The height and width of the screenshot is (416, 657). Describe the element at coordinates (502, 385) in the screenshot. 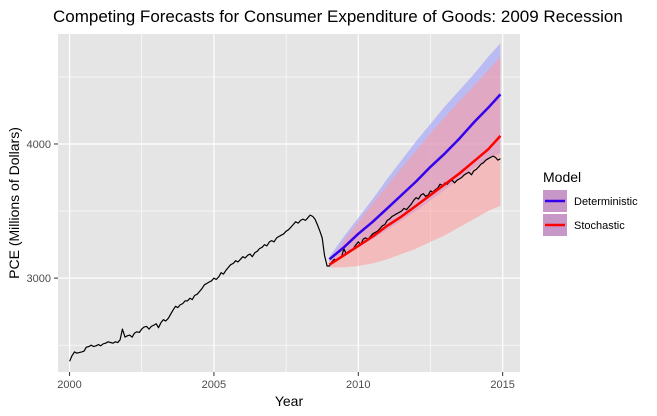

I see `x-tick-label: 2015` at that location.